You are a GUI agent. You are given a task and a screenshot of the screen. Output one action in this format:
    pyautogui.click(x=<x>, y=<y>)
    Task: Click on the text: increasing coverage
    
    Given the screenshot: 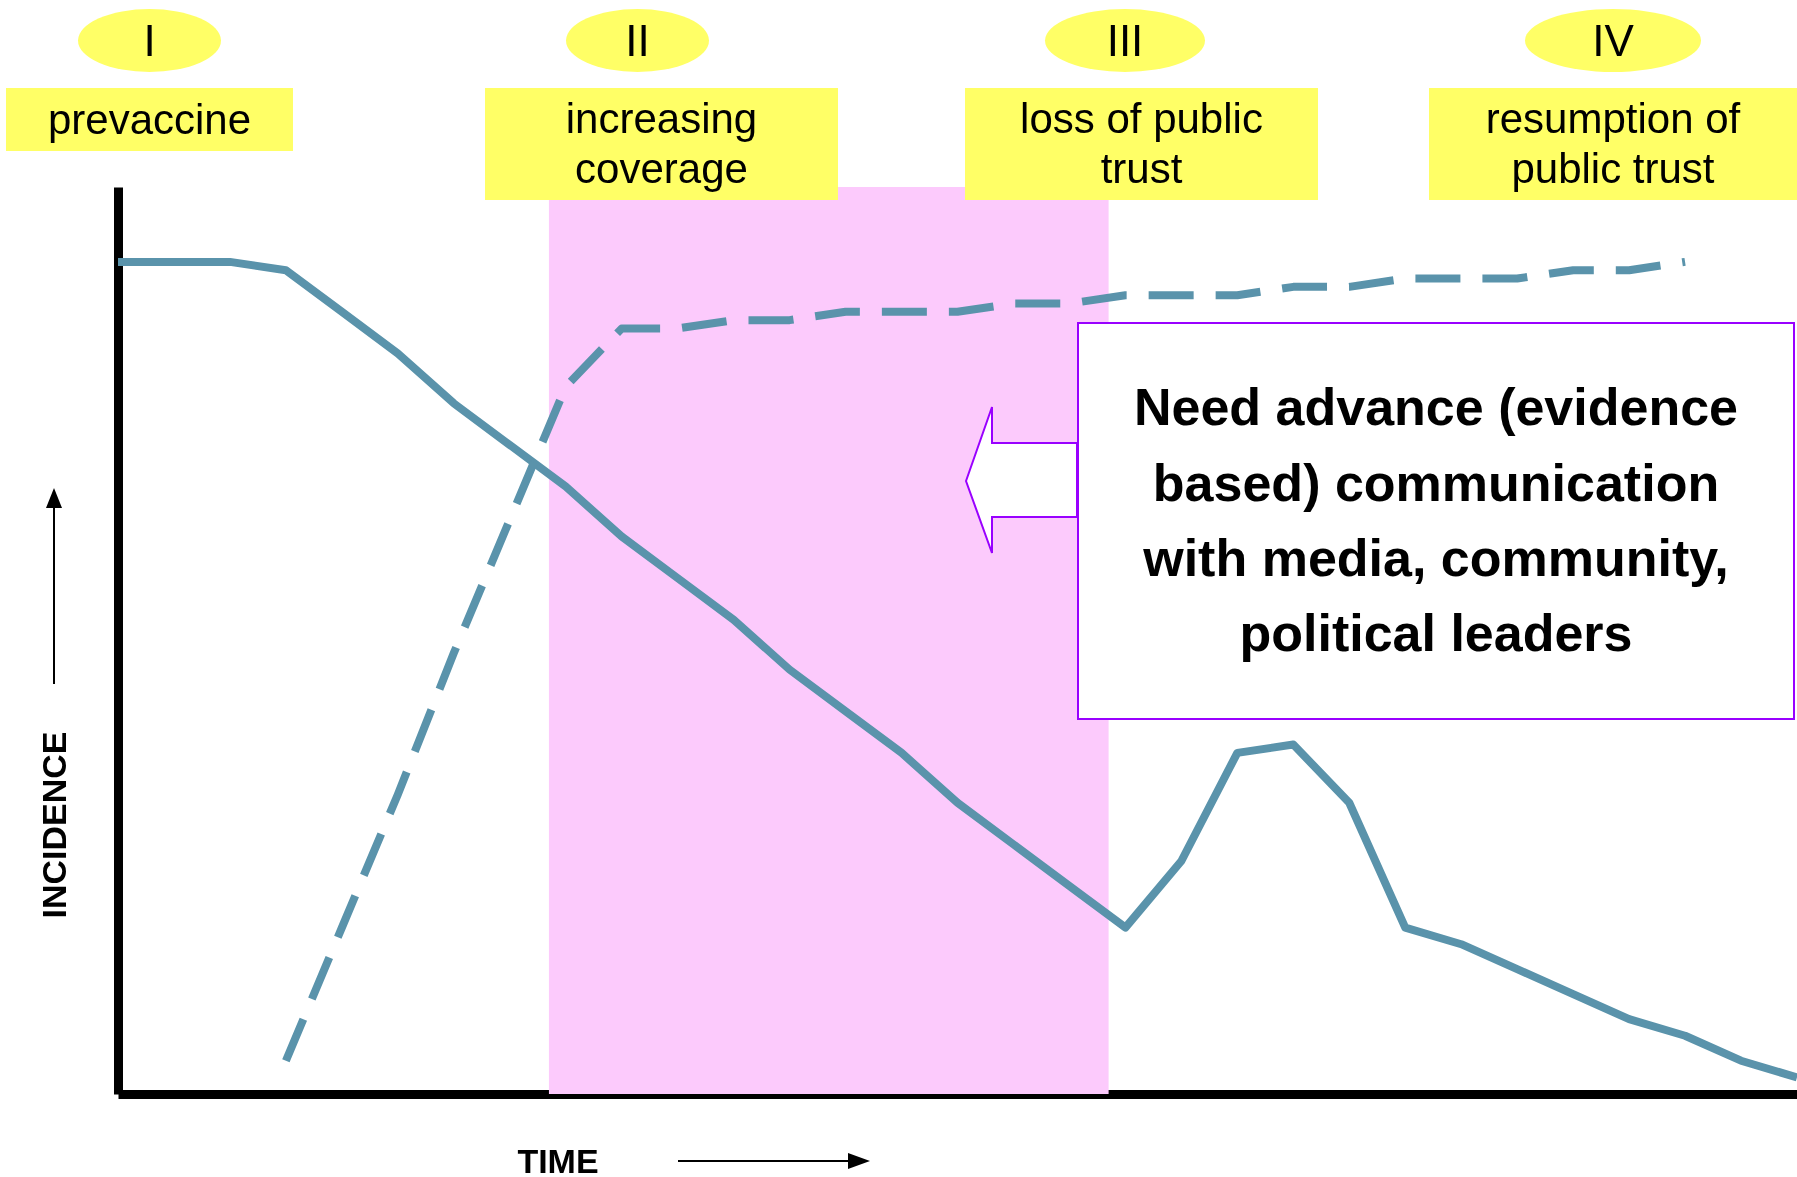 What is the action you would take?
    pyautogui.click(x=661, y=144)
    